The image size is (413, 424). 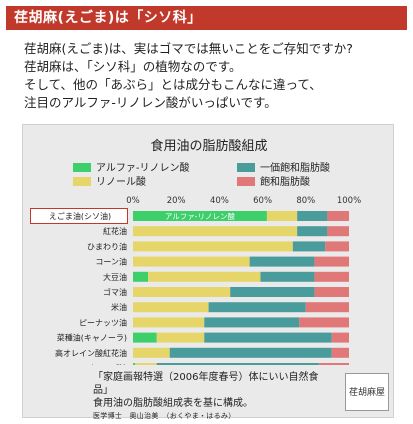 What do you see at coordinates (107, 364) in the screenshot?
I see `category-label: オリーブ油` at bounding box center [107, 364].